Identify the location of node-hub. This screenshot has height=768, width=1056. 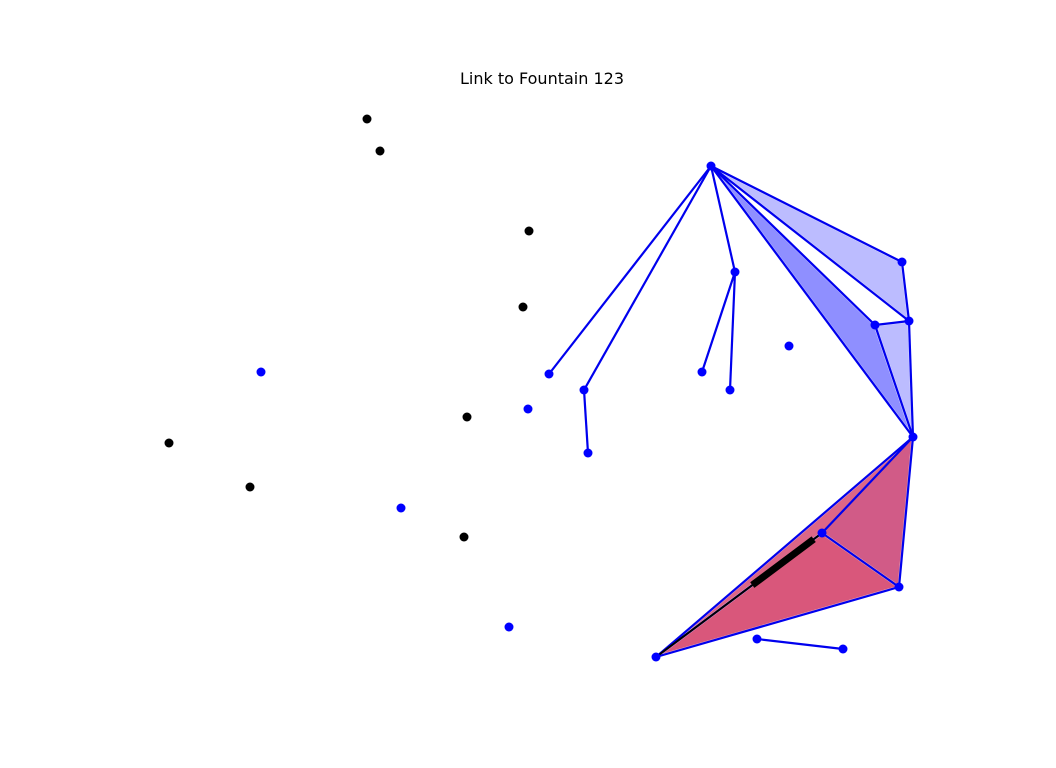
(711, 166).